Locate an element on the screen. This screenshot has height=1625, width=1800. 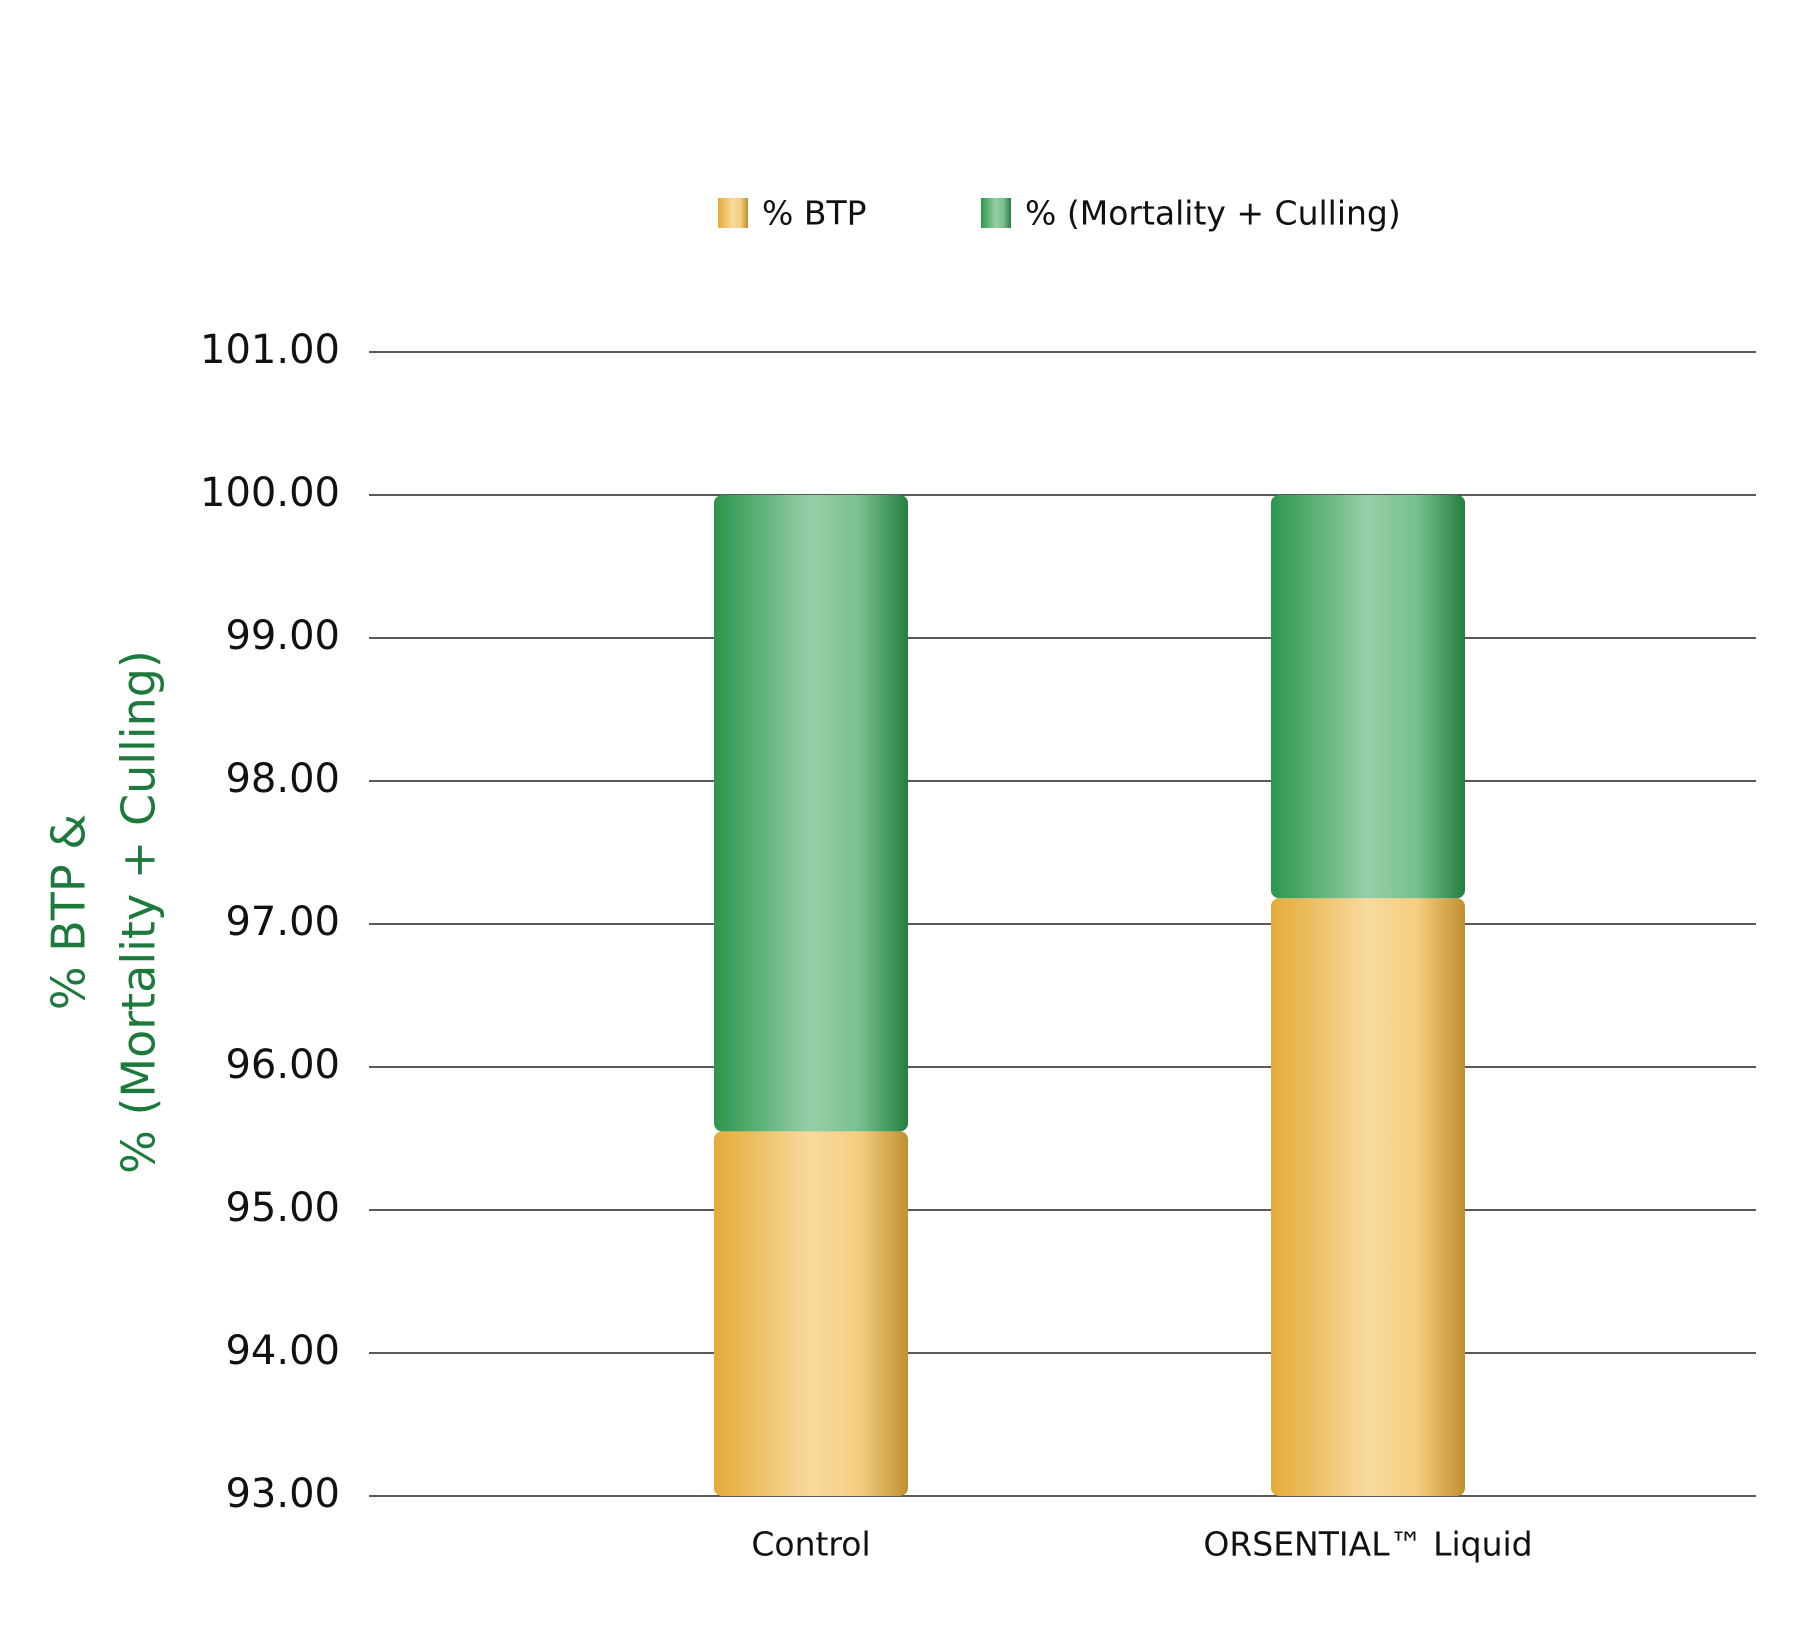
y-tick-label: 99.00 is located at coordinates (282, 636).